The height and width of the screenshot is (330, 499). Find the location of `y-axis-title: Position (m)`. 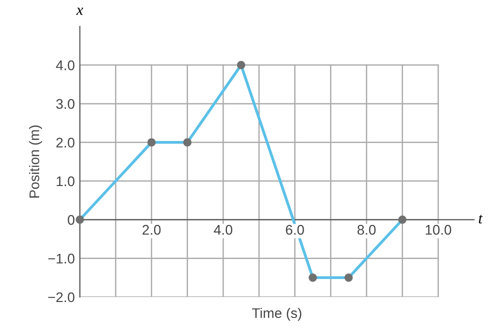

y-axis-title: Position (m) is located at coordinates (35, 162).